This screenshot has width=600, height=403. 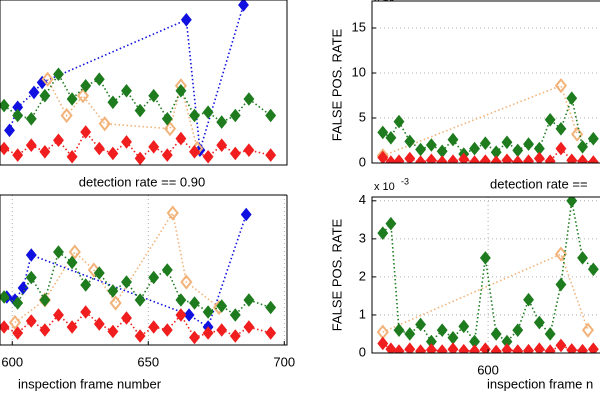 I want to click on plot-area, so click(x=486, y=275).